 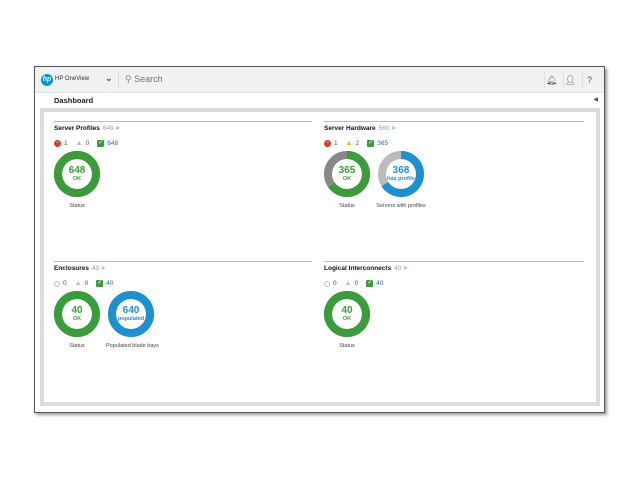 What do you see at coordinates (570, 80) in the screenshot?
I see `user-icon: 👤︎` at bounding box center [570, 80].